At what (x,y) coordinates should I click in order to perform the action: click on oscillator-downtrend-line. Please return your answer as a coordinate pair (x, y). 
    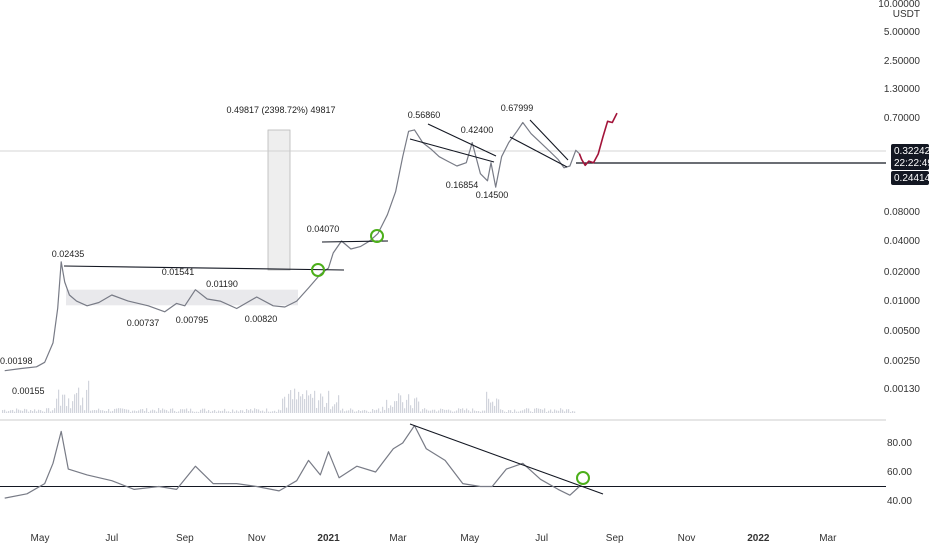
    Looking at the image, I should click on (506, 459).